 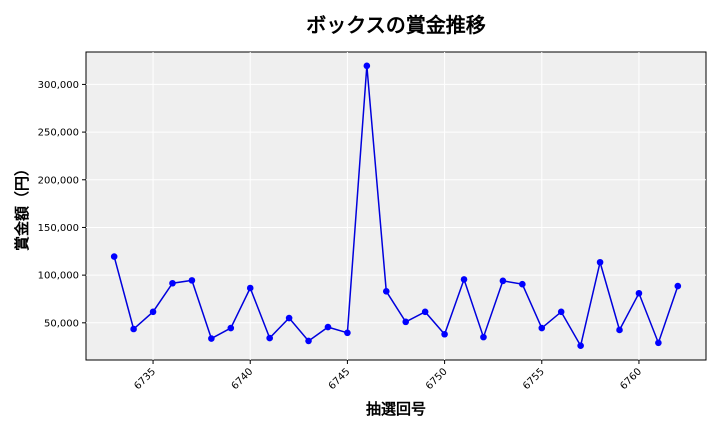 What do you see at coordinates (631, 379) in the screenshot?
I see `x-tick-label: 6760` at bounding box center [631, 379].